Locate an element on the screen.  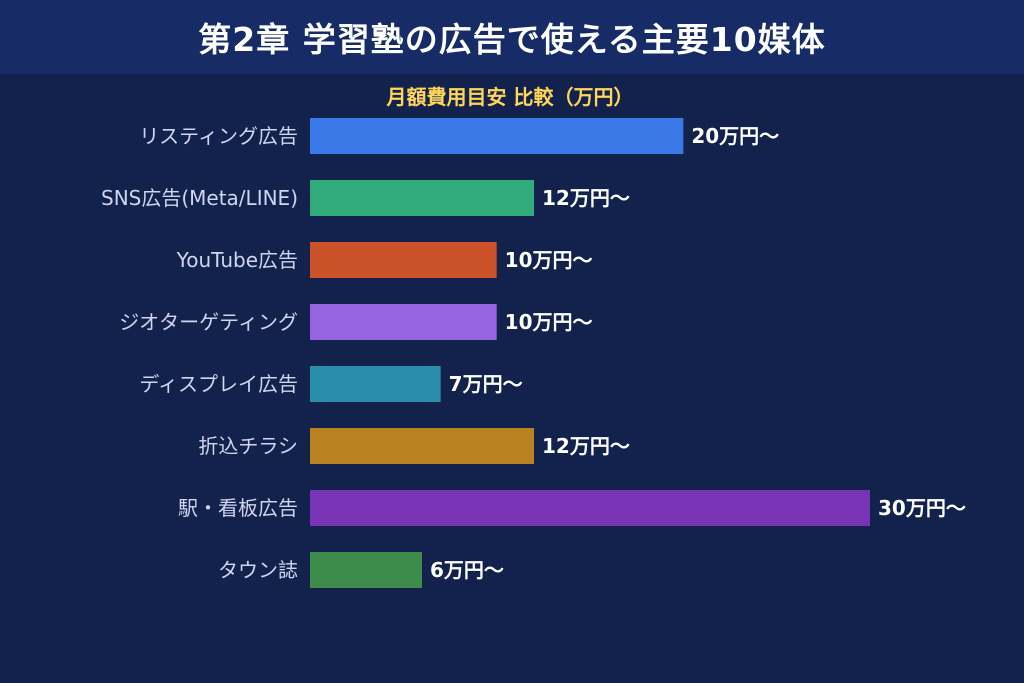
title-bar: 第2章 学習塾の広告で使える主要10媒体 is located at coordinates (512, 37).